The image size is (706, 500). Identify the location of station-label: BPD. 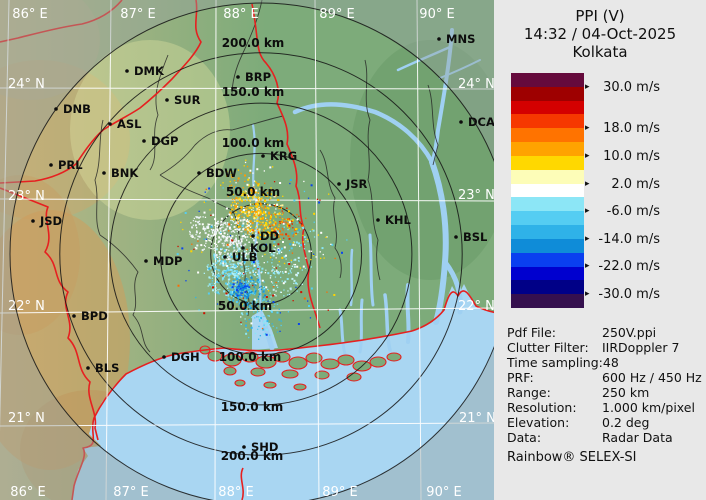
(94, 316).